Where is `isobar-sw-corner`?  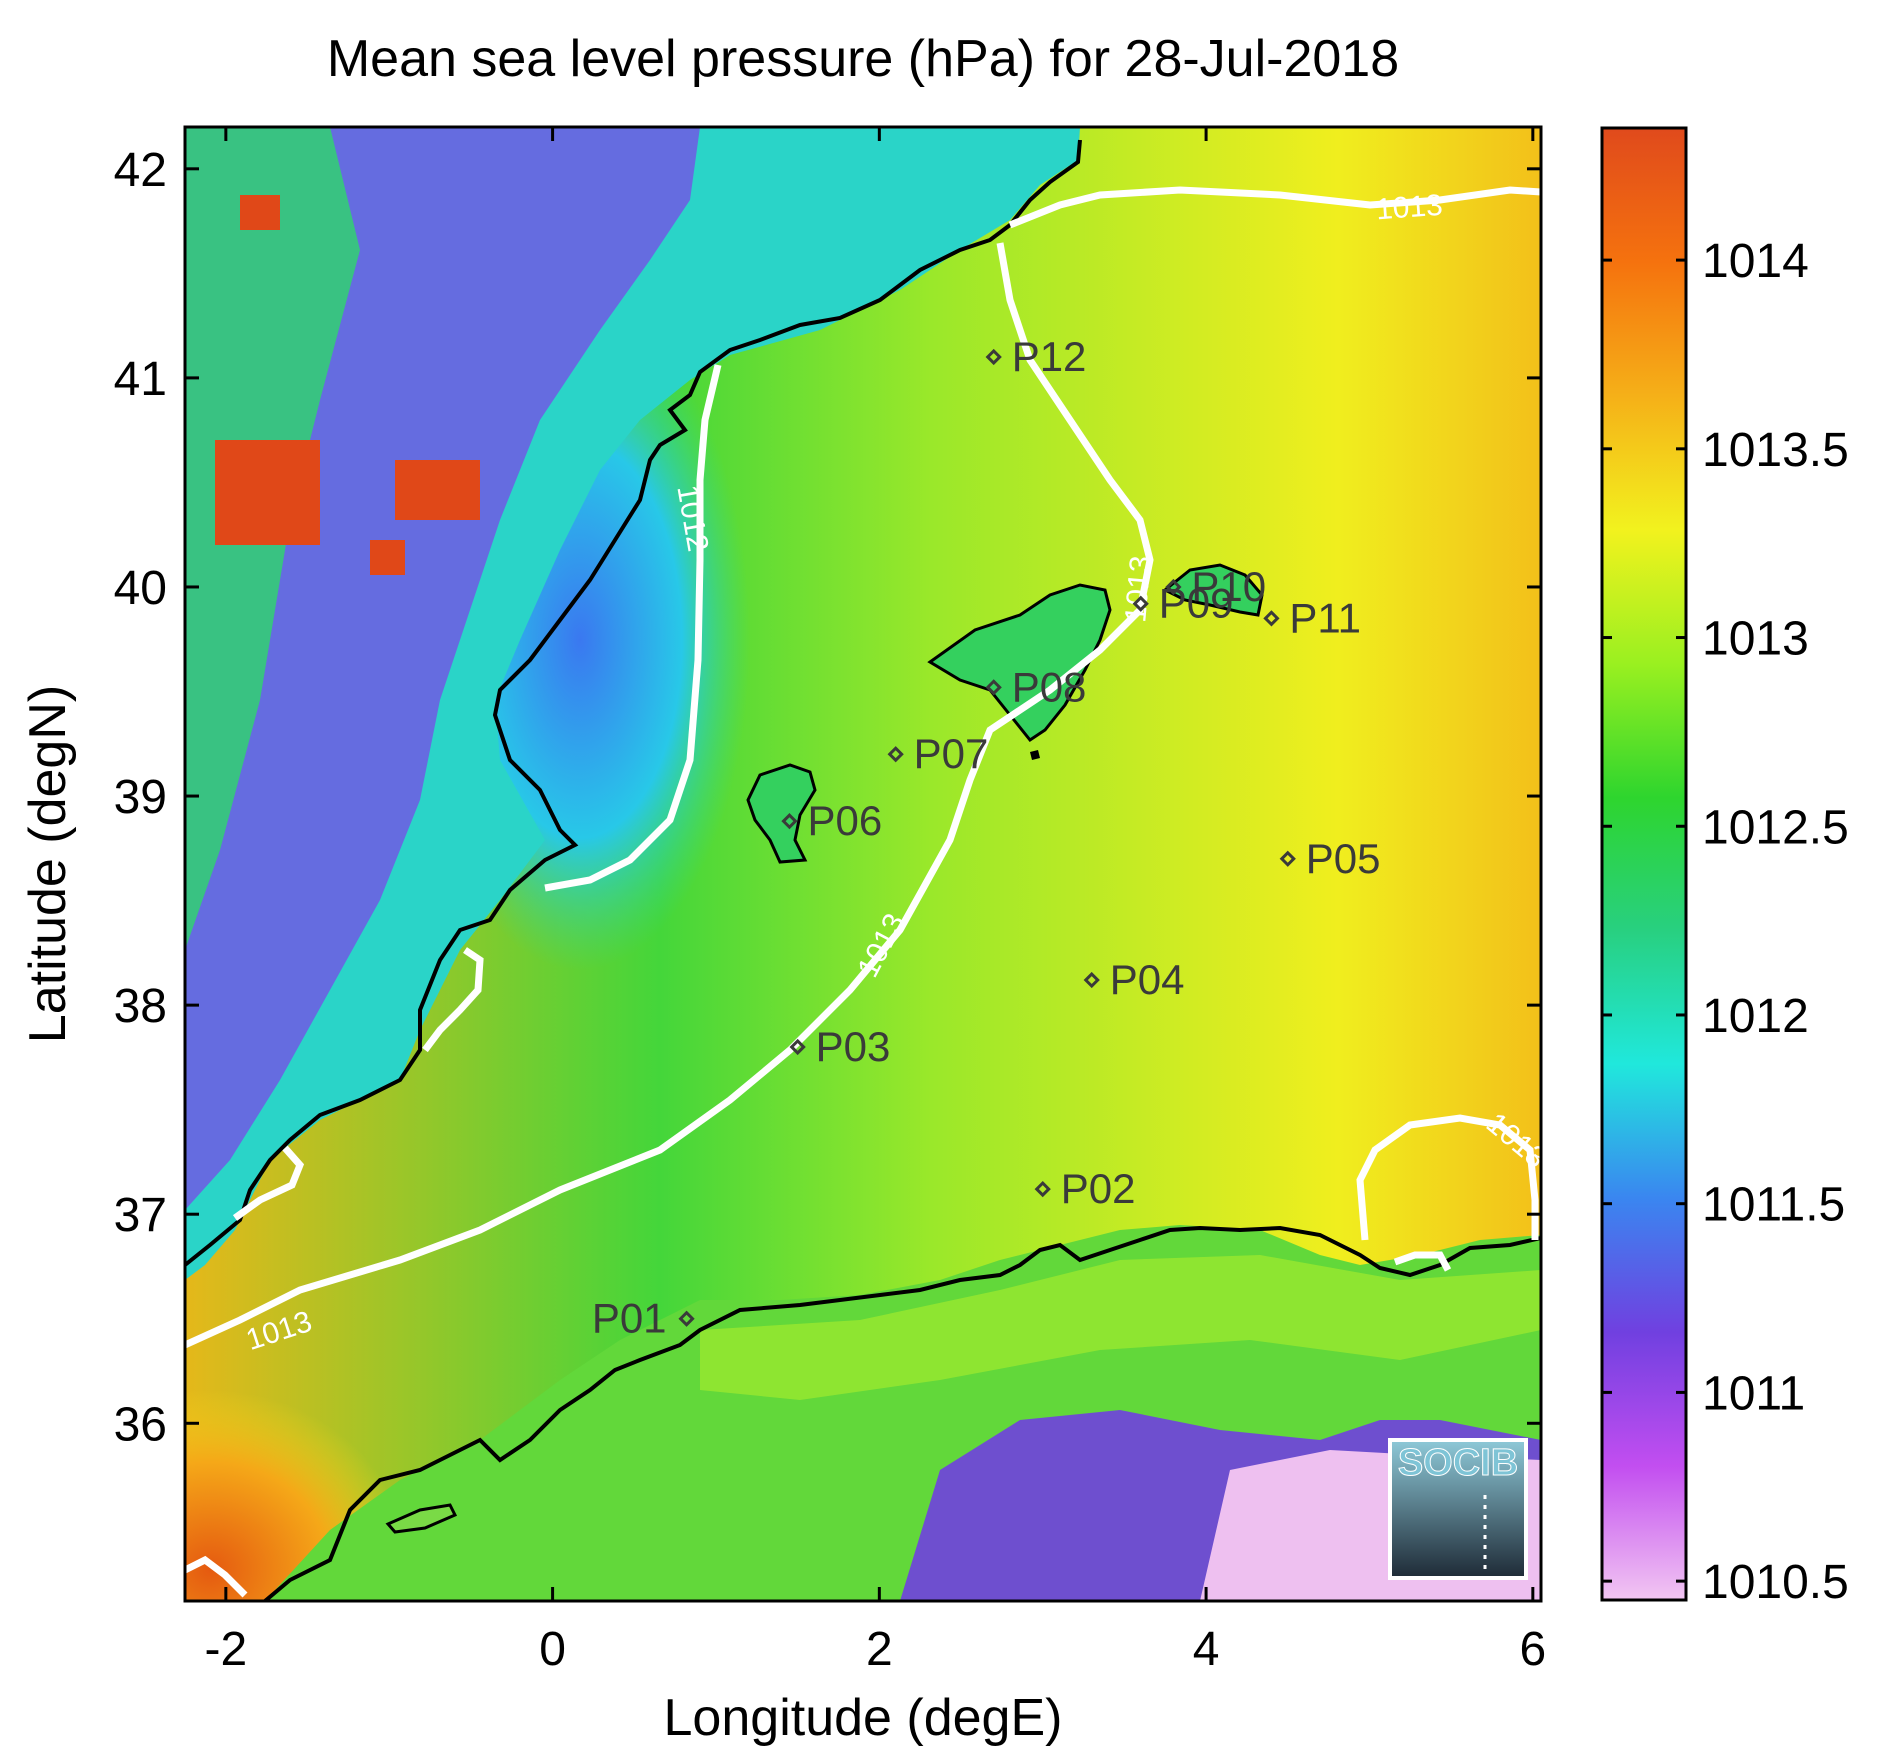 isobar-sw-corner is located at coordinates (216, 1576).